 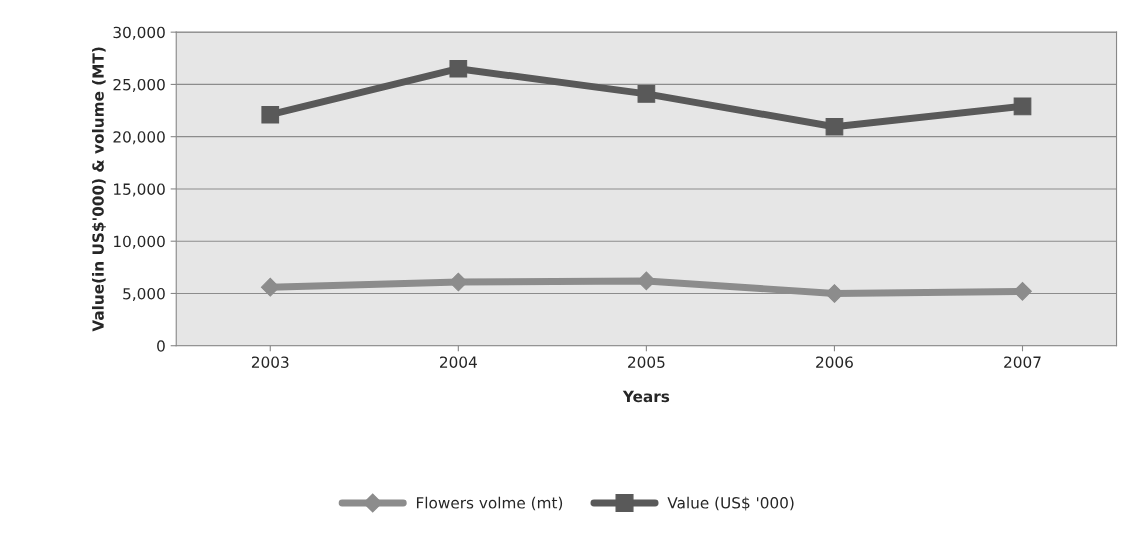 What do you see at coordinates (270, 362) in the screenshot?
I see `x-tick-label: 2003` at bounding box center [270, 362].